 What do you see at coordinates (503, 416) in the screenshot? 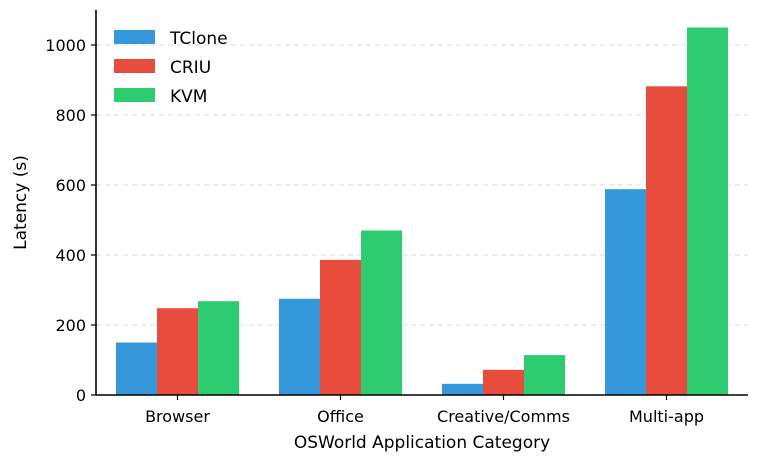
I see `x-tick-label: Creative/Comms` at bounding box center [503, 416].